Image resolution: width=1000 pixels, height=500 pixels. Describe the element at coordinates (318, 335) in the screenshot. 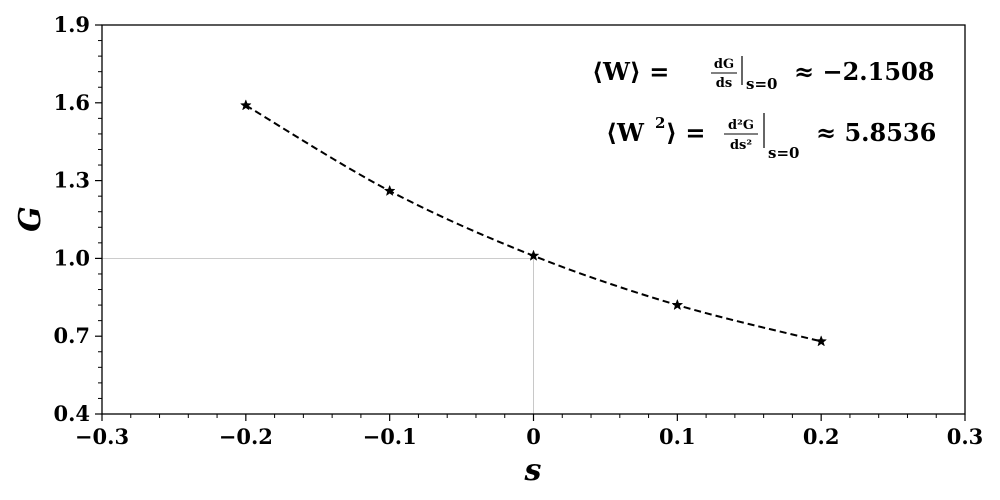

I see `reference-lines` at that location.